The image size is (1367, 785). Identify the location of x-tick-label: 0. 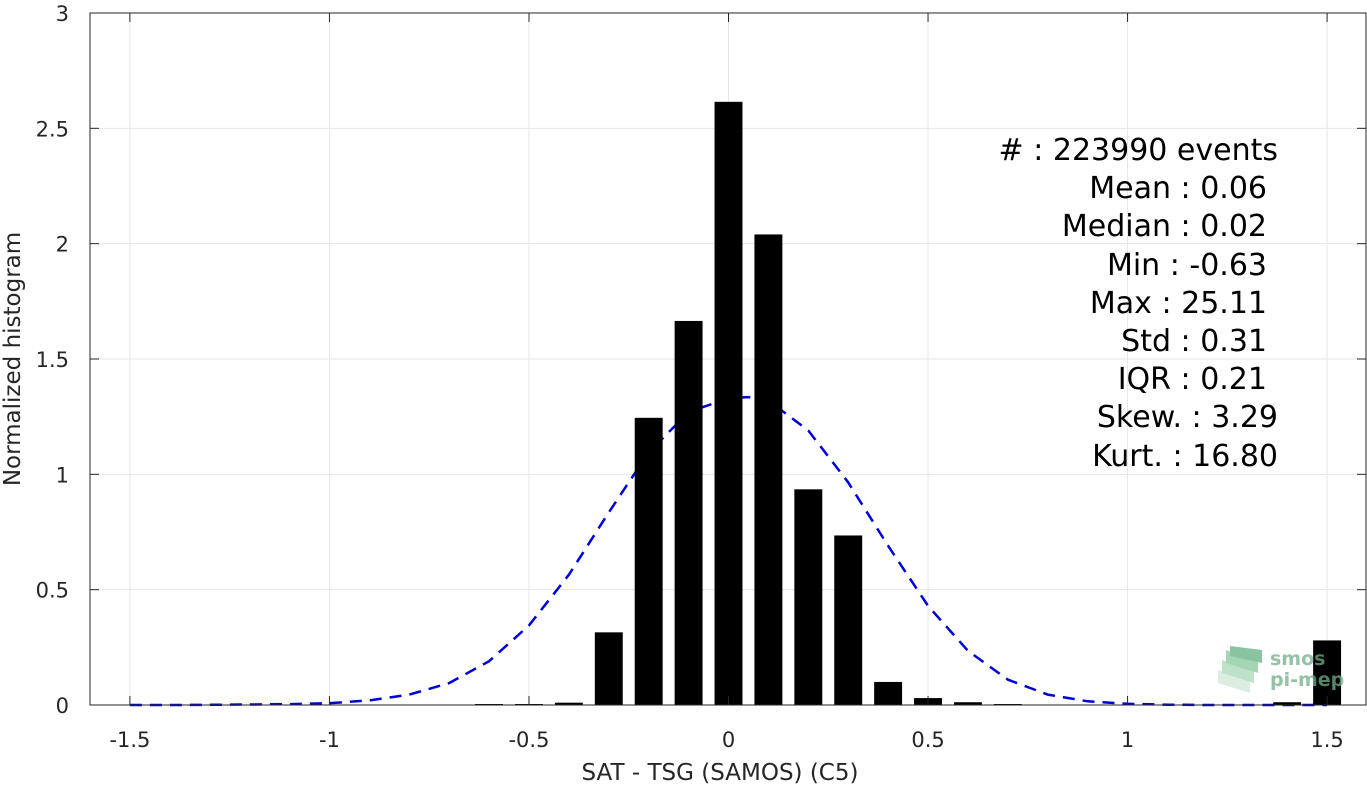
(728, 740).